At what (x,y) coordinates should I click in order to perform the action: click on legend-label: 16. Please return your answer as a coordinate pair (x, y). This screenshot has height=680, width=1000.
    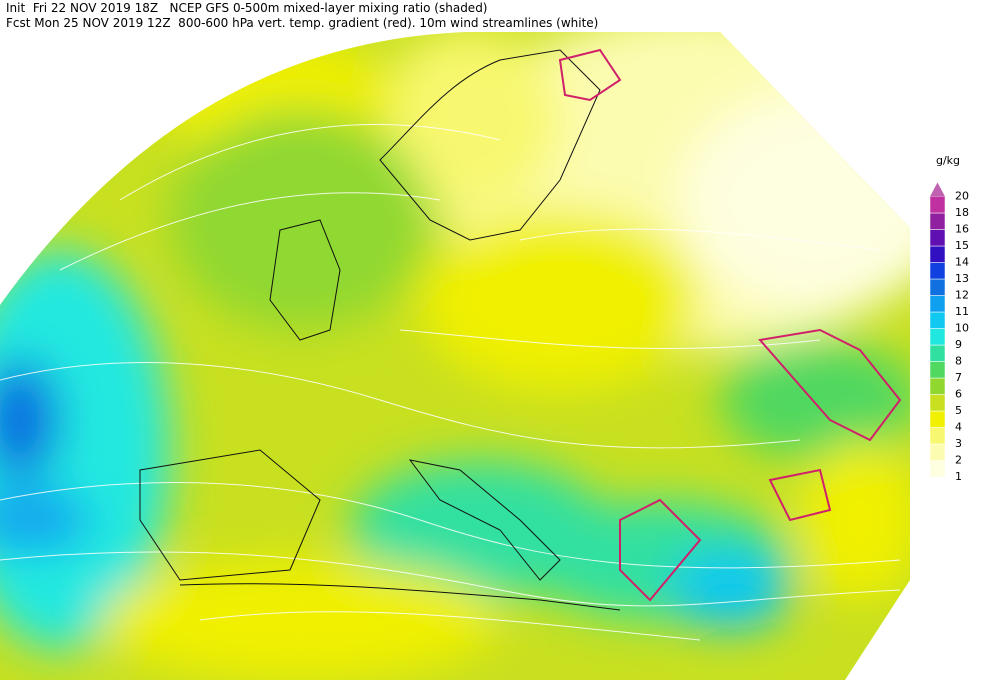
    Looking at the image, I should click on (962, 229).